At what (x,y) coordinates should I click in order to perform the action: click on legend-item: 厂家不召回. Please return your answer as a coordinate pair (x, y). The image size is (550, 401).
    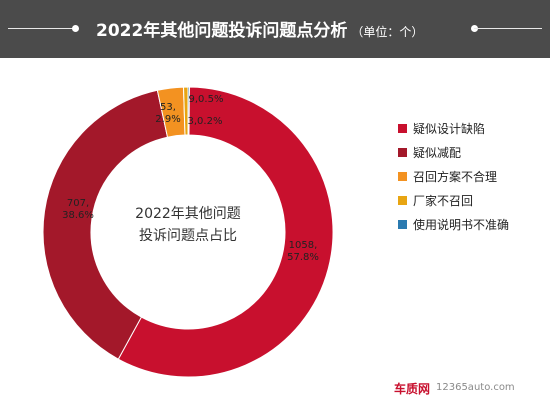
    Looking at the image, I should click on (473, 201).